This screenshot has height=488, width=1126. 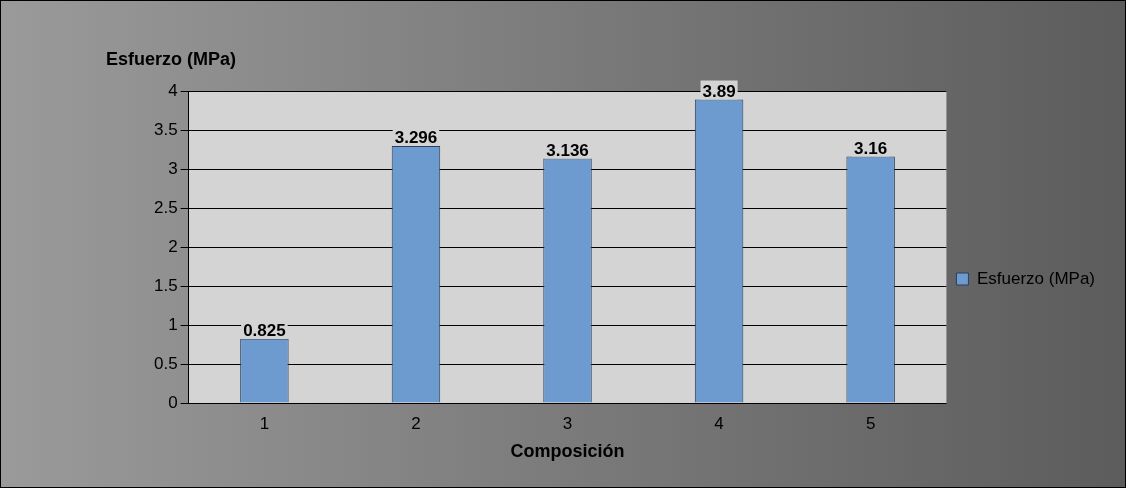 I want to click on y-tick-label: 1.5, so click(x=165, y=285).